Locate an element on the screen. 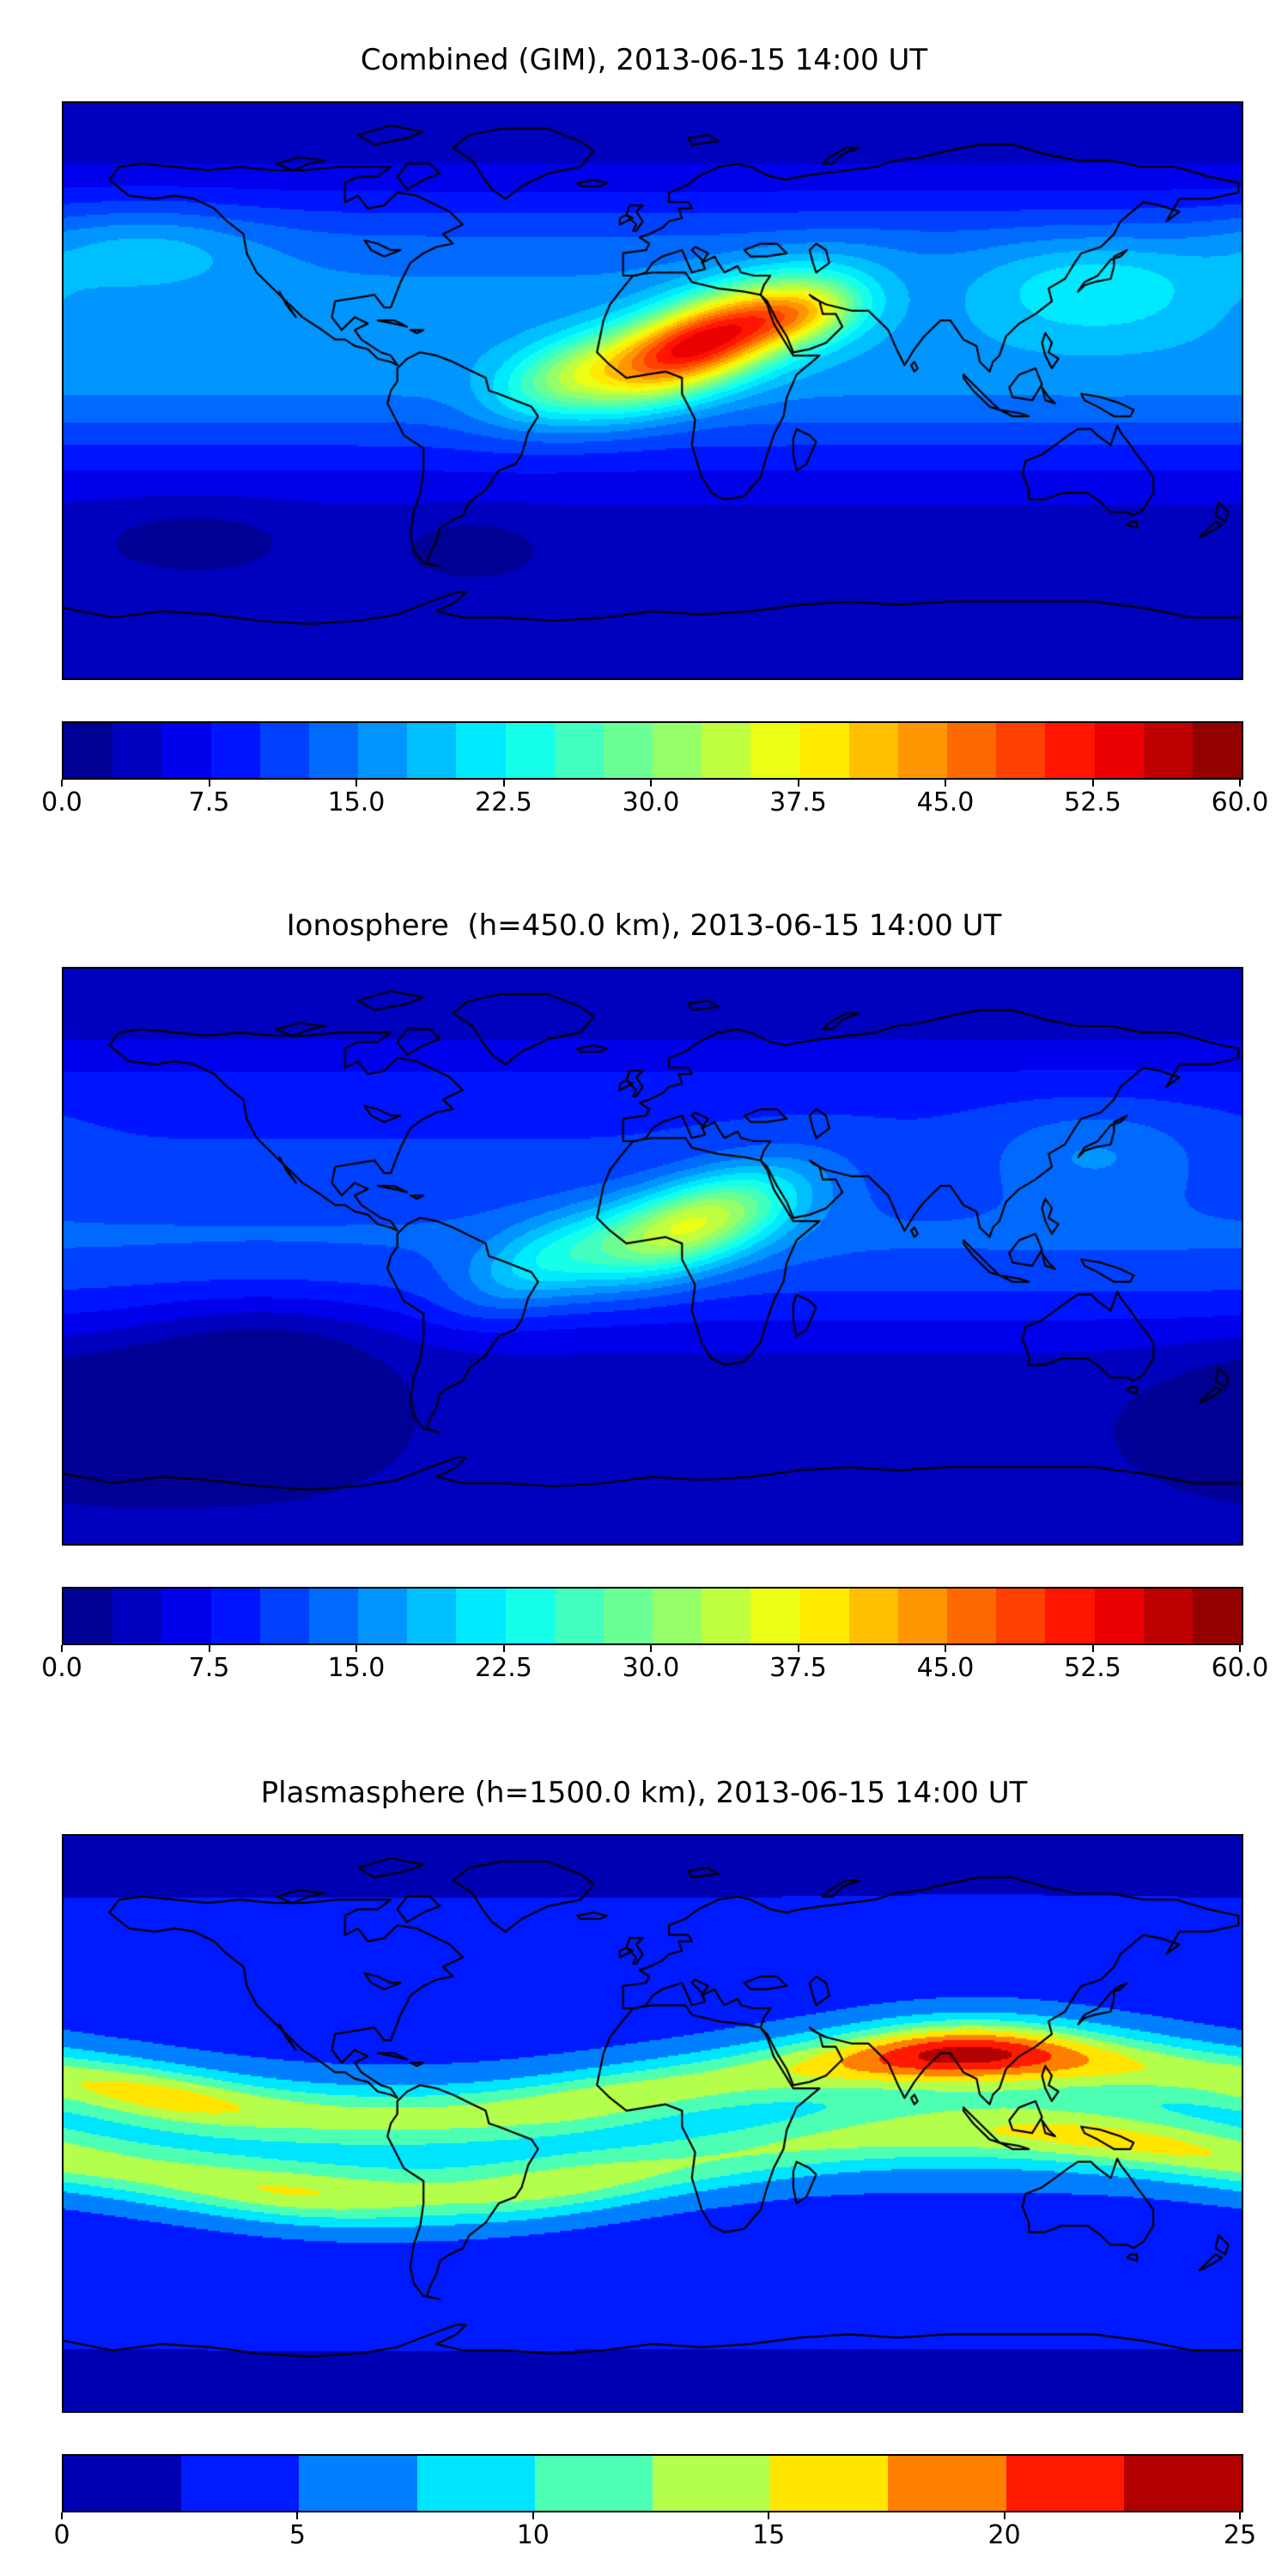 The image size is (1288, 2576). colorbar-plasmasphere is located at coordinates (652, 2483).